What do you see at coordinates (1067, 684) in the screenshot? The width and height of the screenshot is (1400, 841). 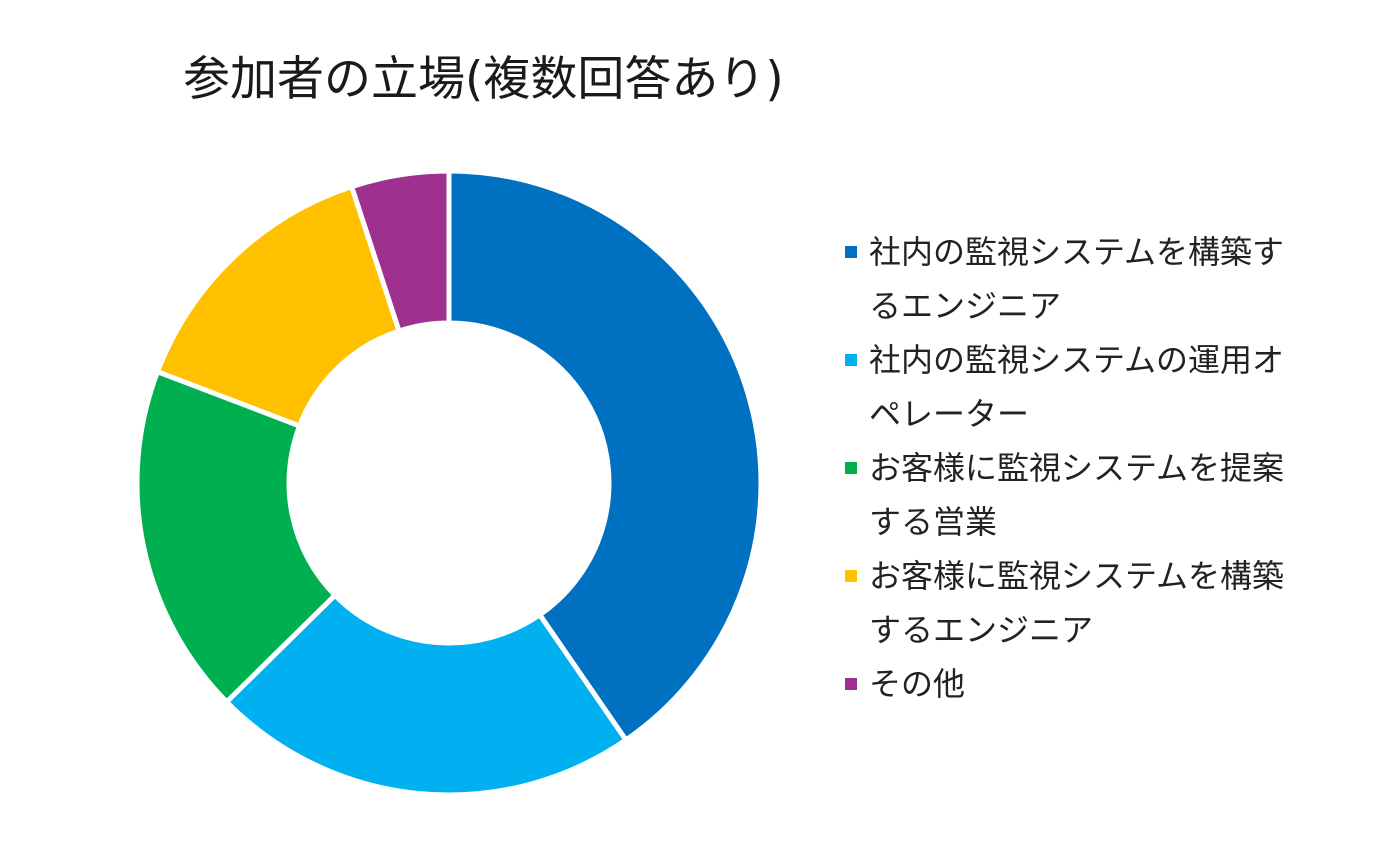 I see `legend-item-5: その他` at bounding box center [1067, 684].